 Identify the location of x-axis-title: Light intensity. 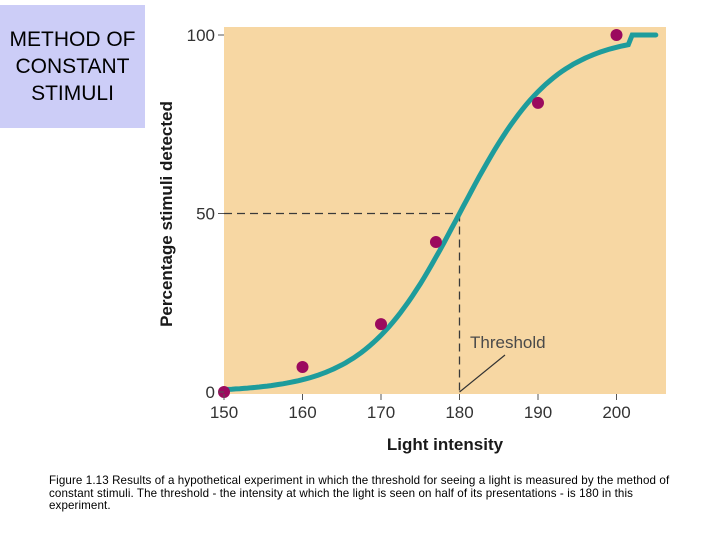
(445, 444).